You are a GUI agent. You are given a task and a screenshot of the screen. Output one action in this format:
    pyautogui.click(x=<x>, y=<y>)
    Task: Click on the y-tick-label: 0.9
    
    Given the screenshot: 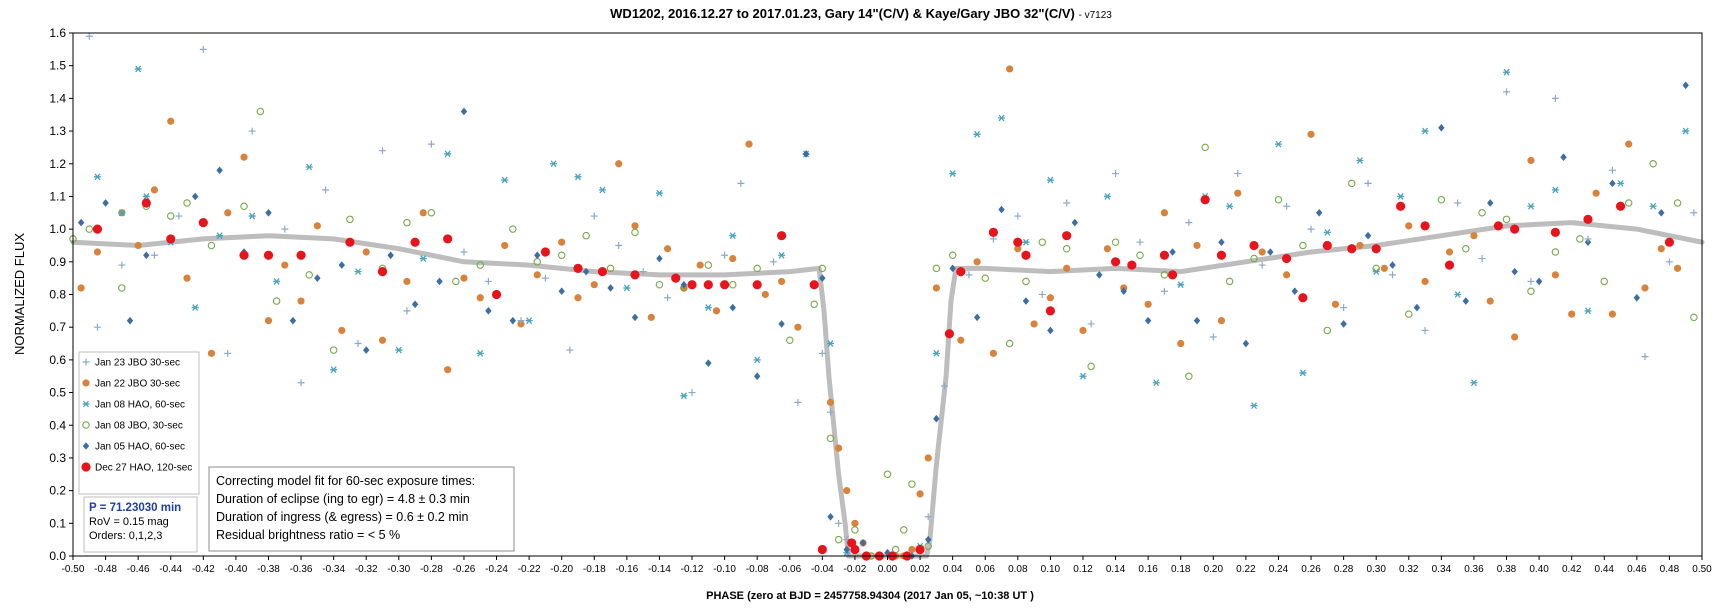 What is the action you would take?
    pyautogui.click(x=57, y=262)
    